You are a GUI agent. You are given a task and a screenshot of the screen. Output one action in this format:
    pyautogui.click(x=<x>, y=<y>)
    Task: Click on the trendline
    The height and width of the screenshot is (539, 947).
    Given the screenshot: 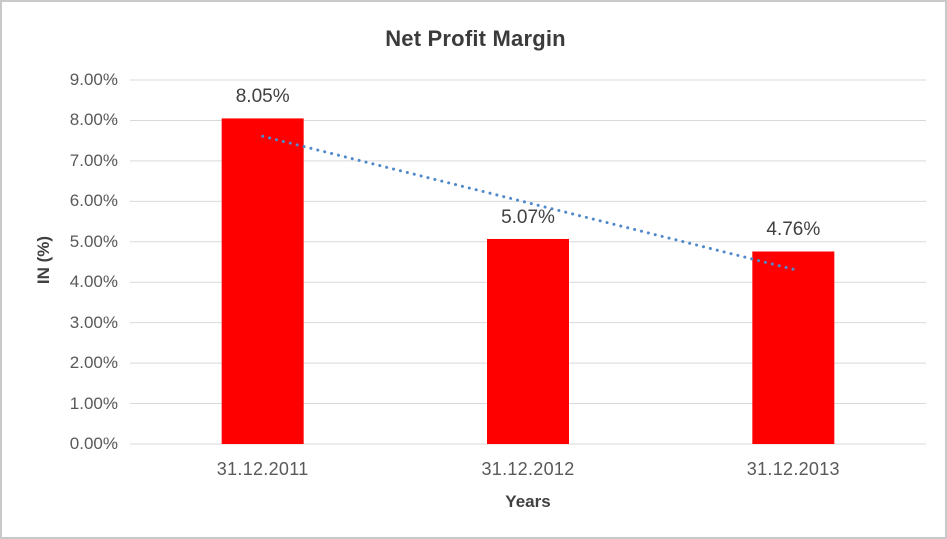 What is the action you would take?
    pyautogui.click(x=528, y=202)
    